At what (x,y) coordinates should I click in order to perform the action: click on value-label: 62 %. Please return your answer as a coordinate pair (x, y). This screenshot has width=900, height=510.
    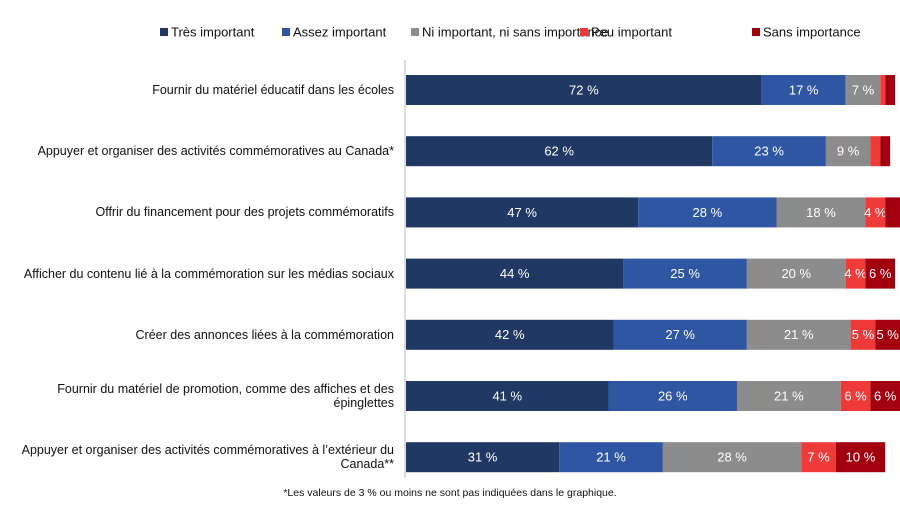
    Looking at the image, I should click on (559, 151).